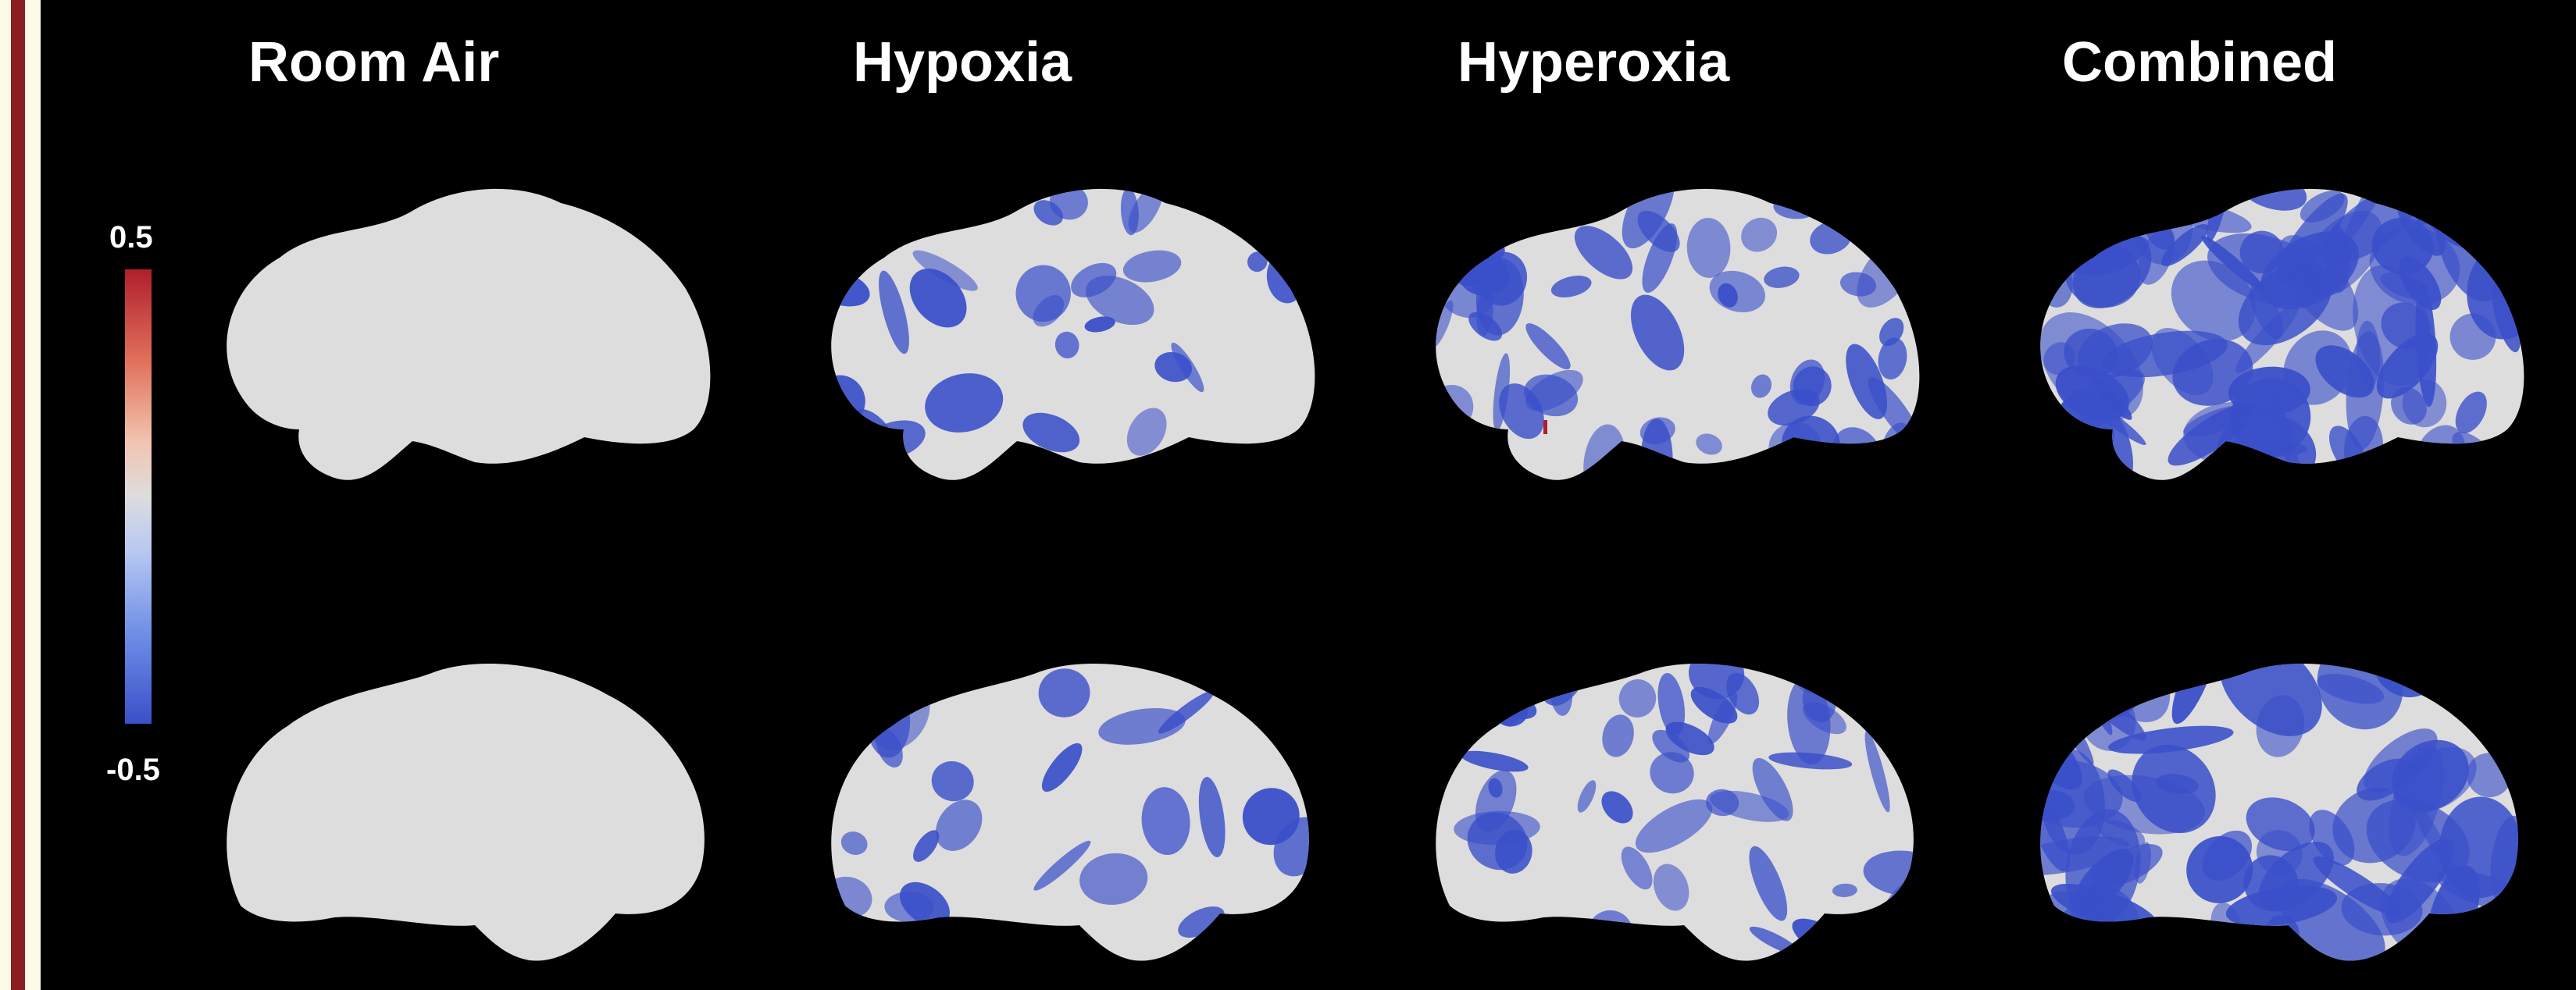  What do you see at coordinates (1593, 63) in the screenshot?
I see `title-hyperoxia: Hyperoxia` at bounding box center [1593, 63].